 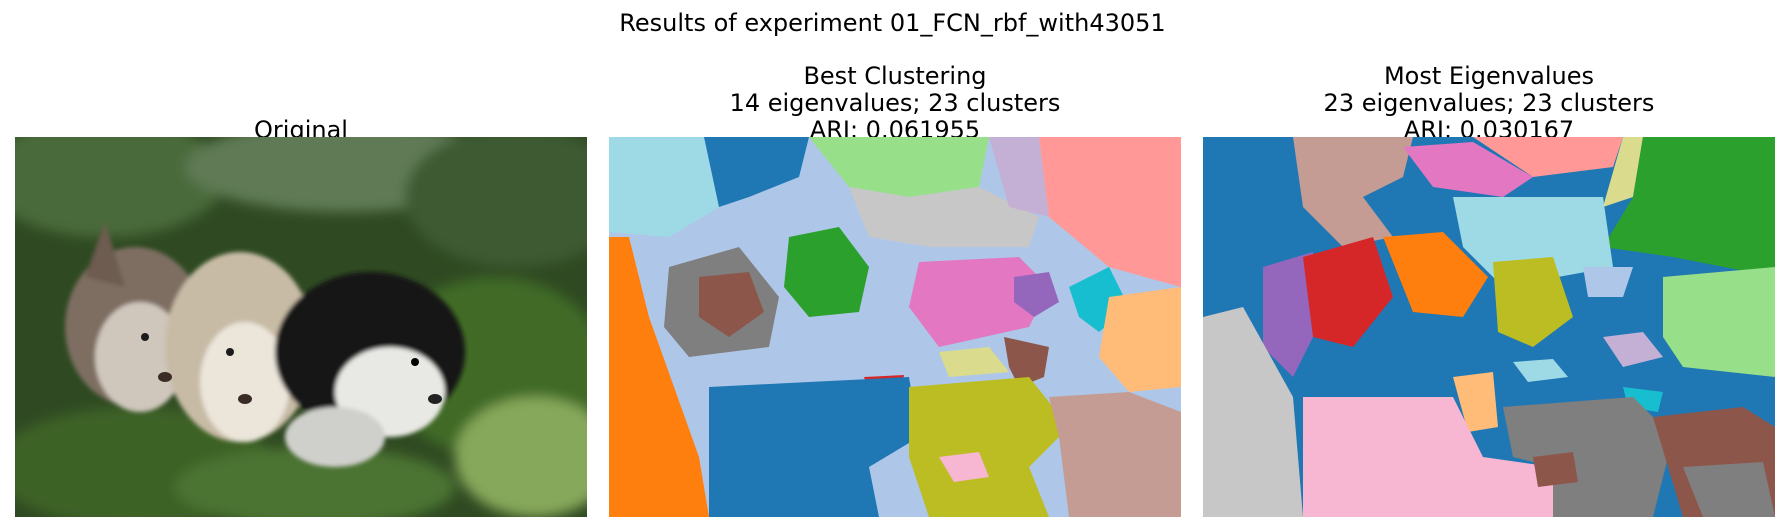 I want to click on panel-title-line: 23 eigenvalues; 23 clusters, so click(x=1489, y=103).